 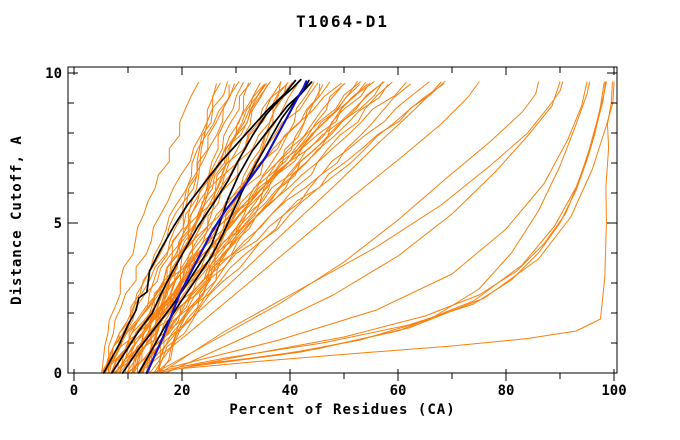 I want to click on x-tick-label: 40, so click(x=290, y=391).